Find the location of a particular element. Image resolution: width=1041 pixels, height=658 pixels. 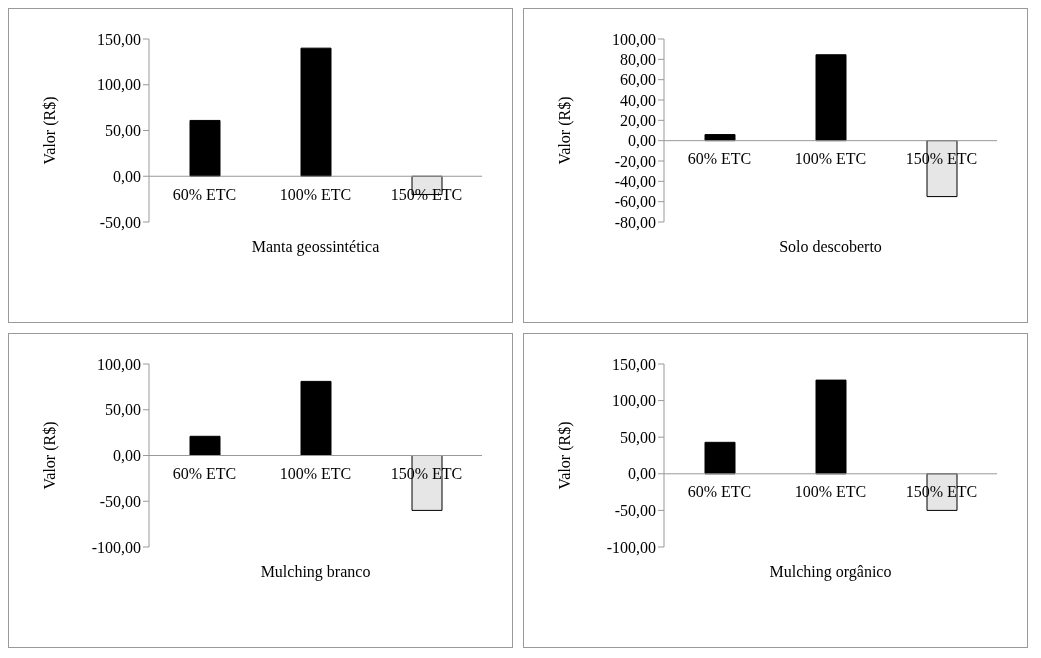

x-axis-title: Manta geossintética is located at coordinates (315, 247).